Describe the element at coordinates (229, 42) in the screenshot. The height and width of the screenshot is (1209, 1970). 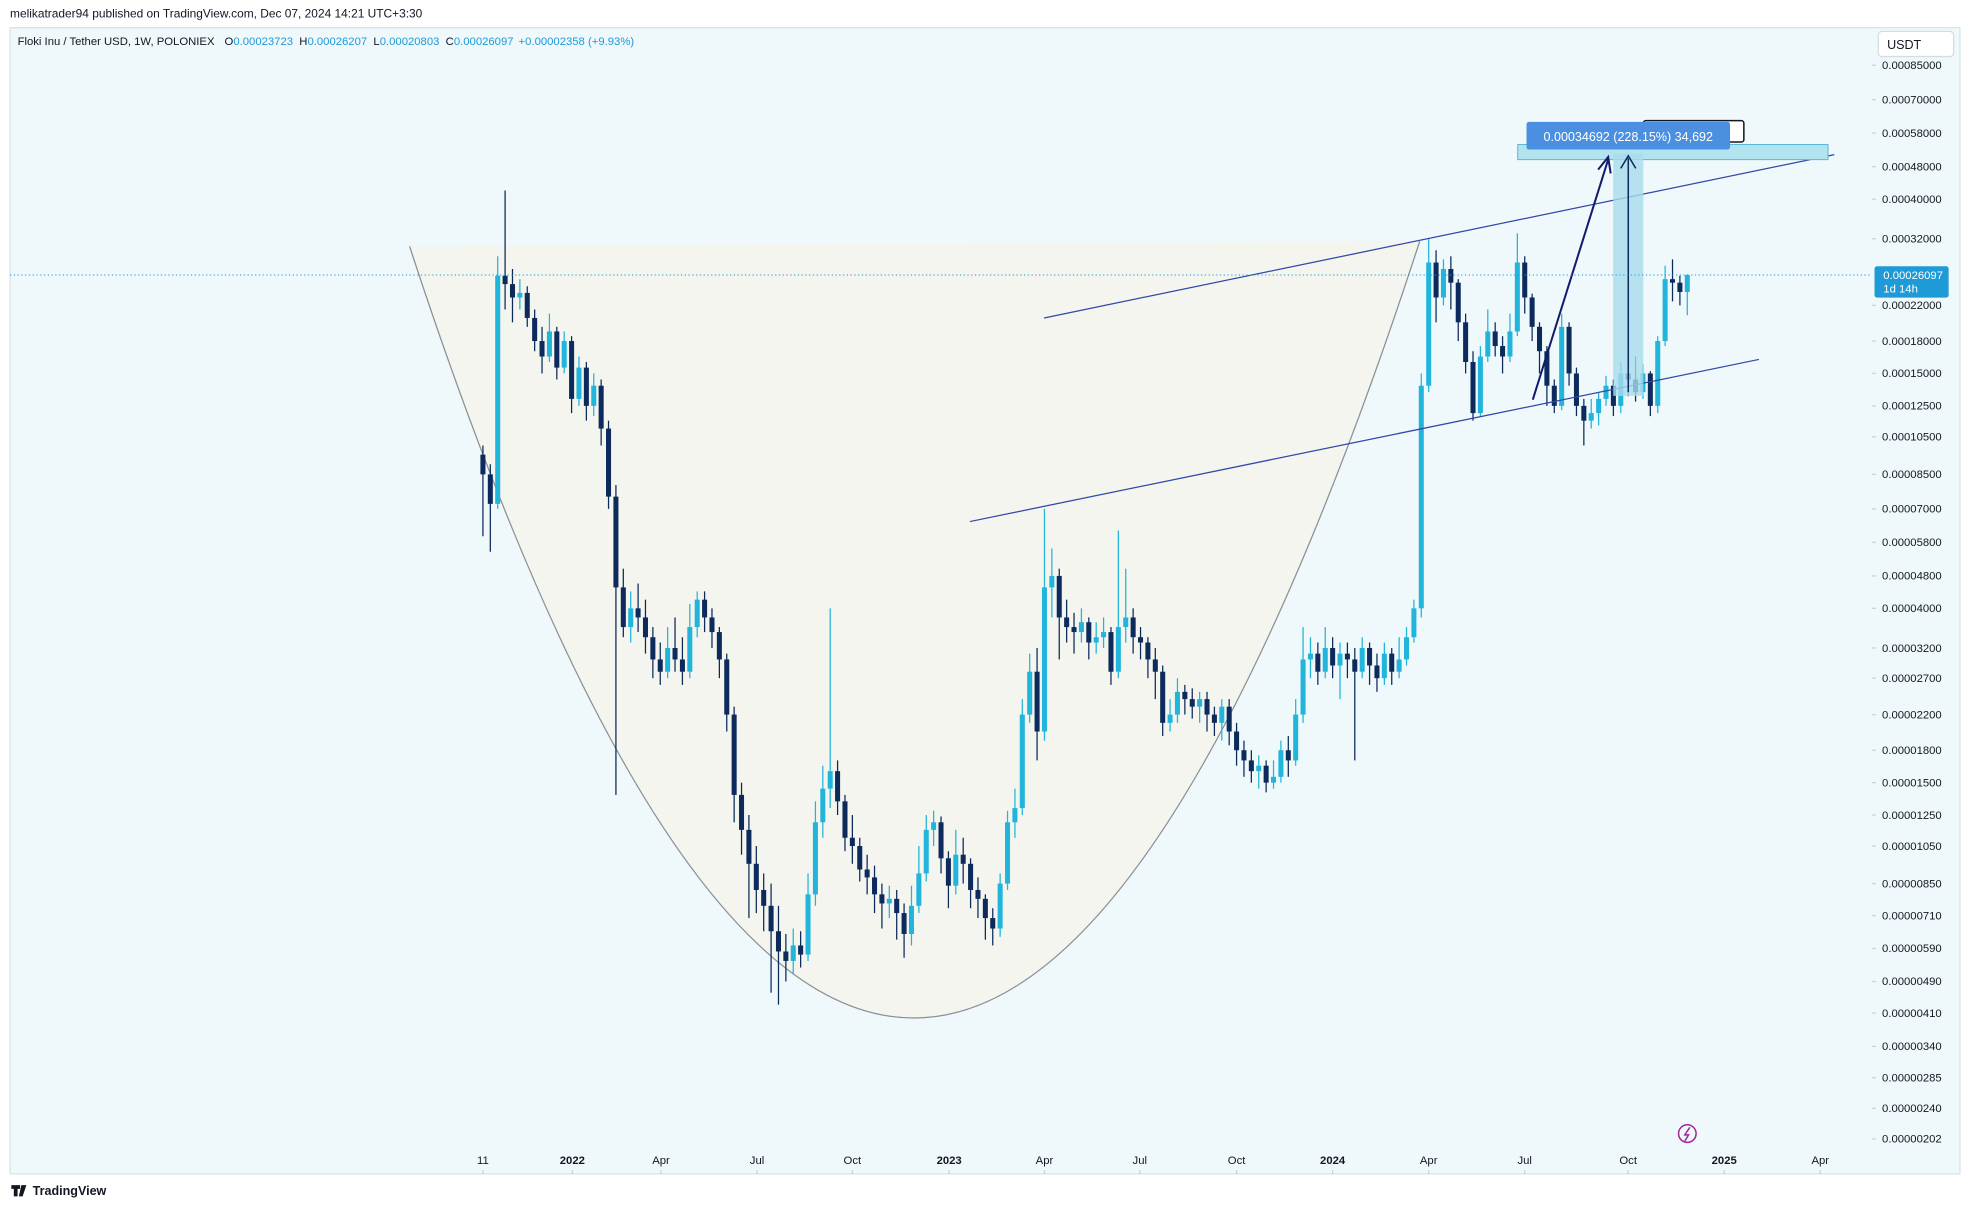
I see `ohlc-key: O` at that location.